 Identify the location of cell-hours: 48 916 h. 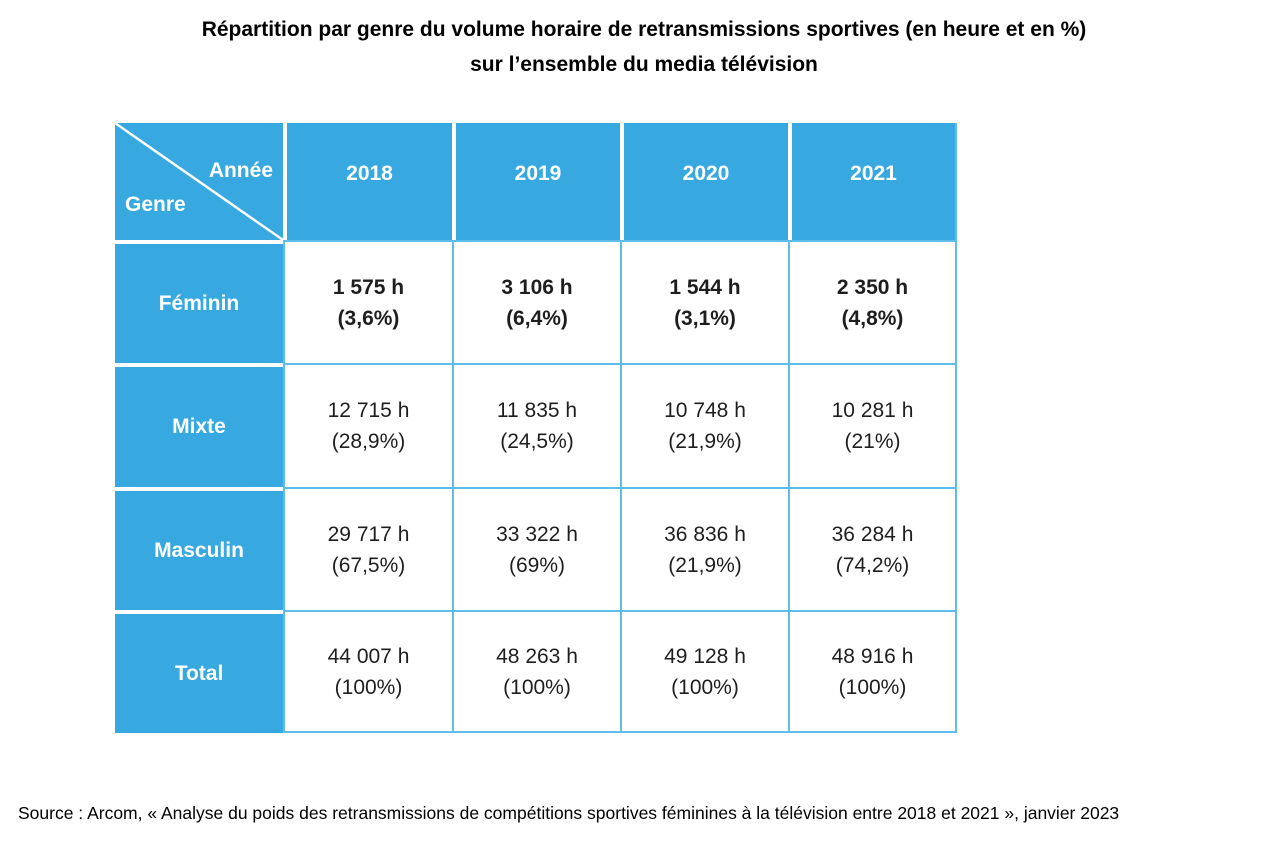
(872, 656).